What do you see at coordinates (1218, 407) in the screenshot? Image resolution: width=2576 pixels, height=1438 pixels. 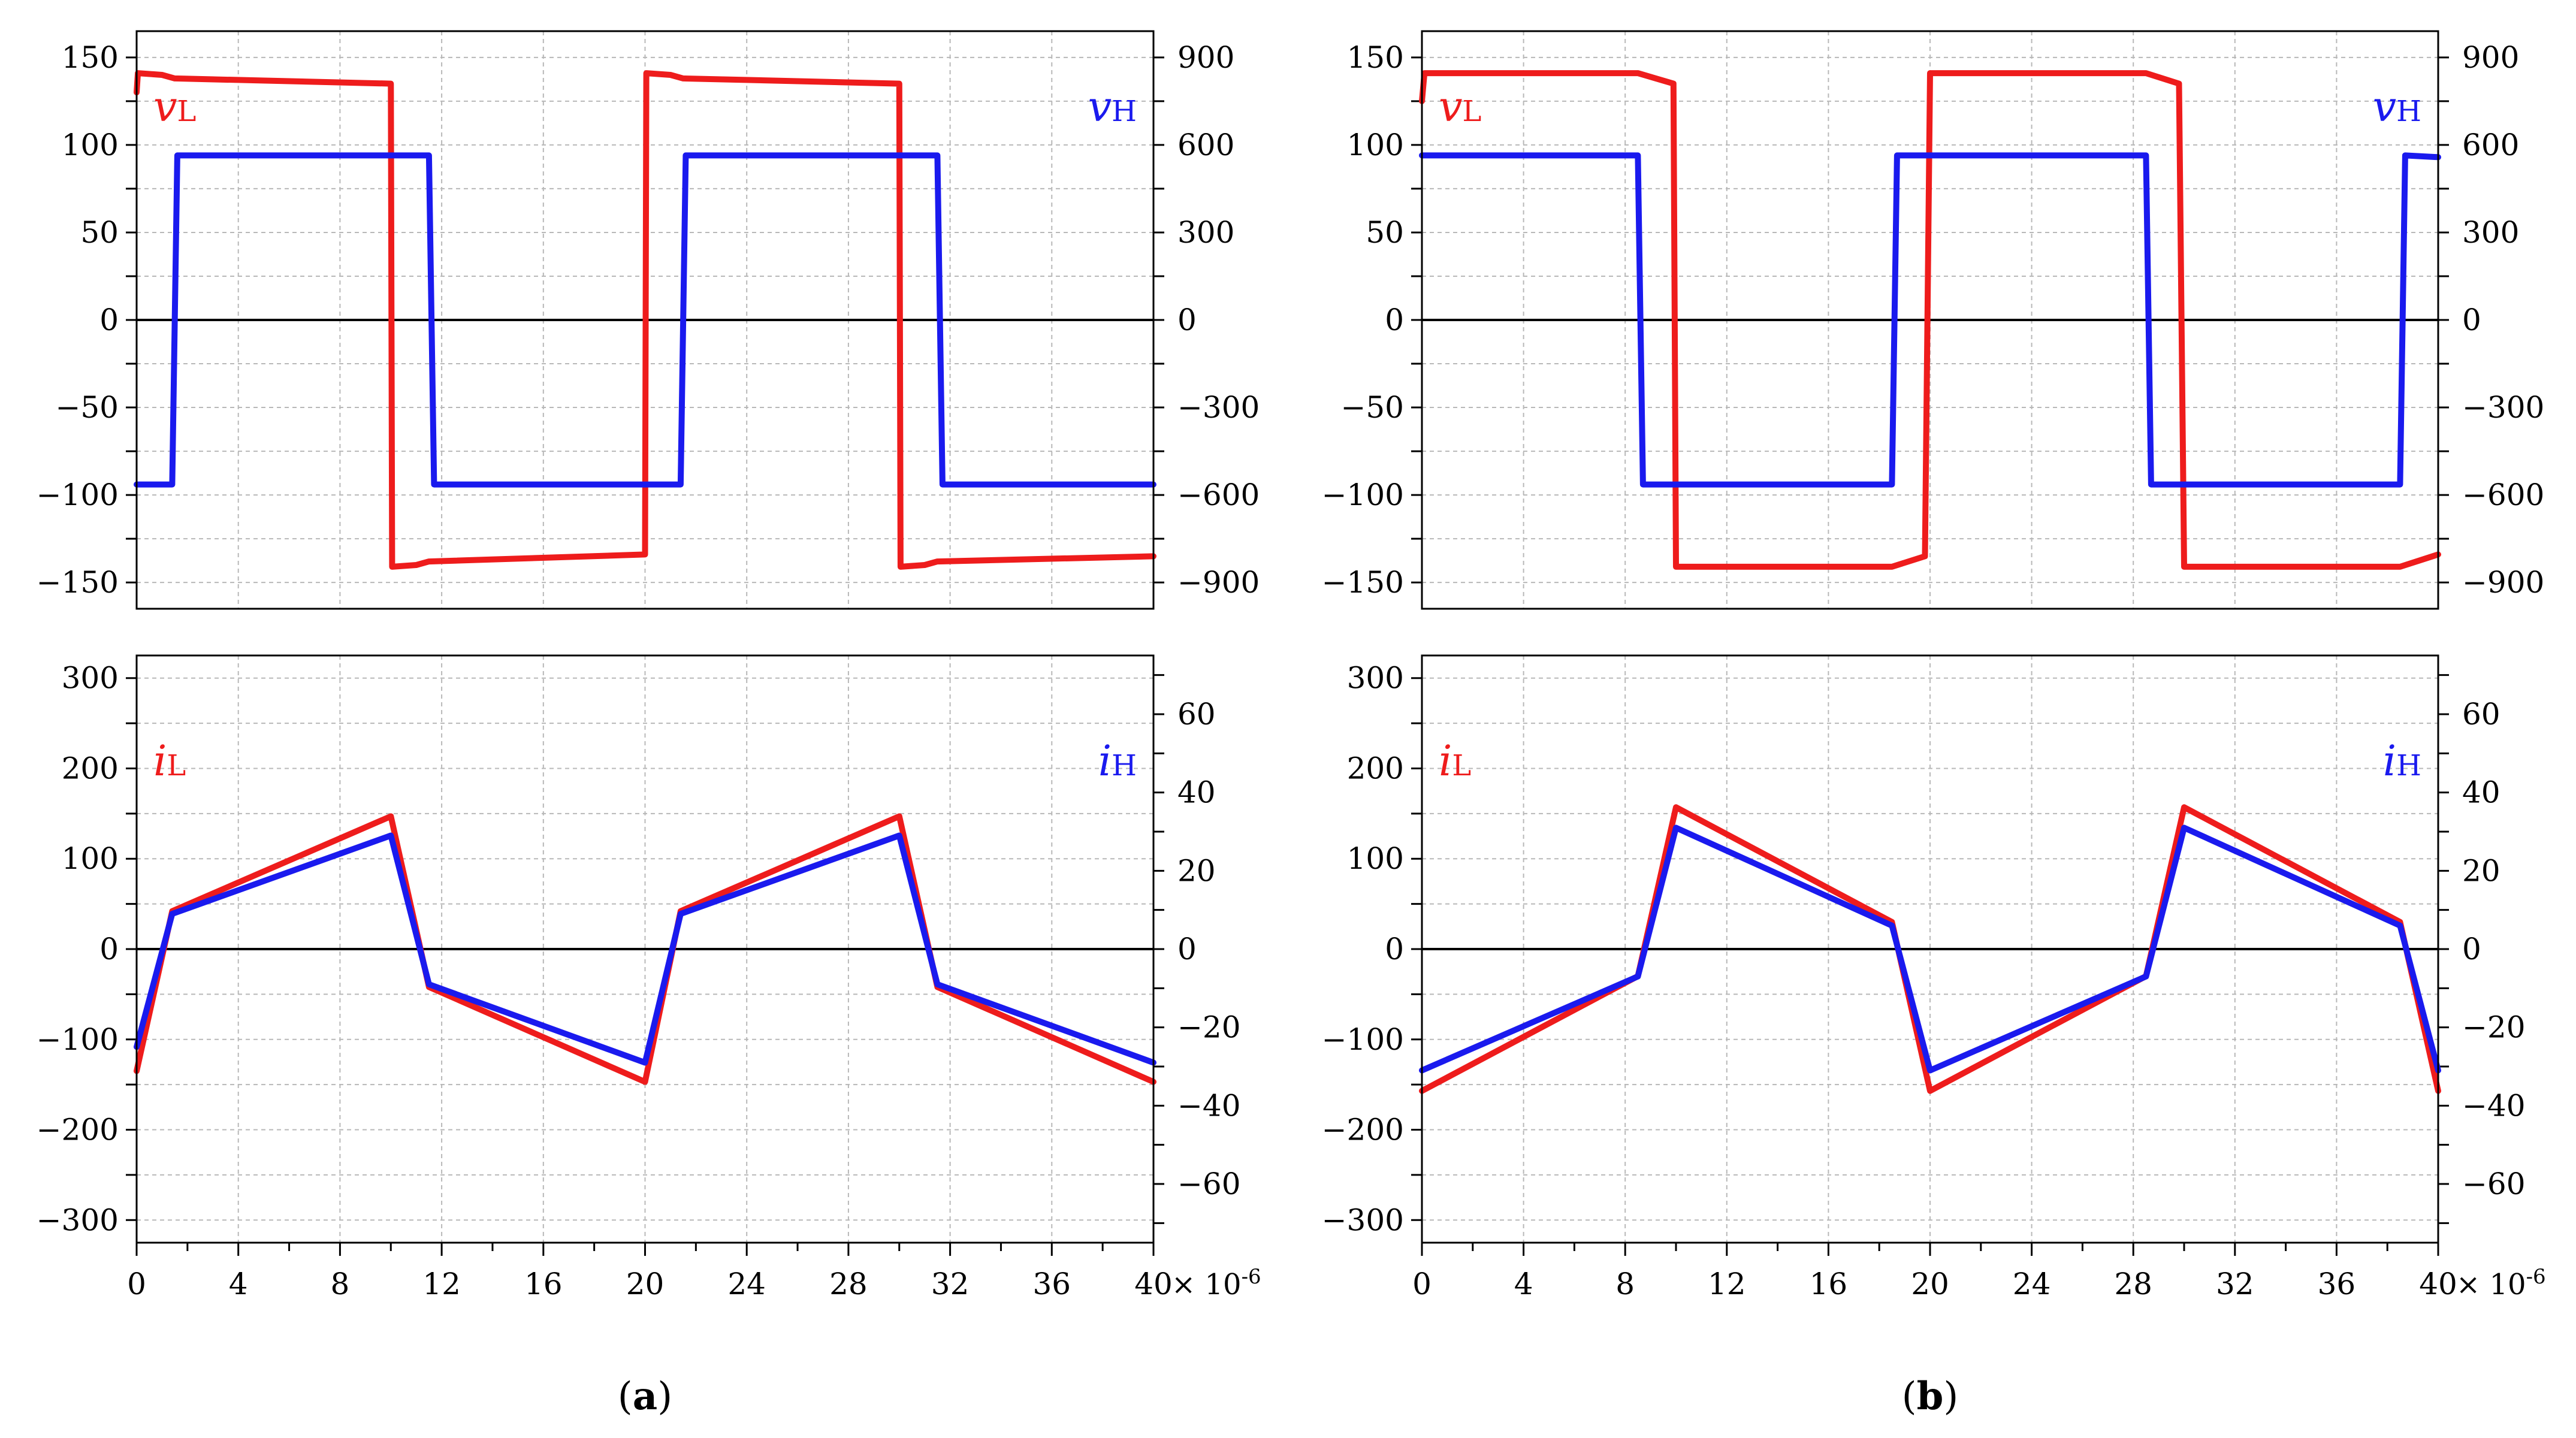 I see `right-tick-label: −300` at bounding box center [1218, 407].